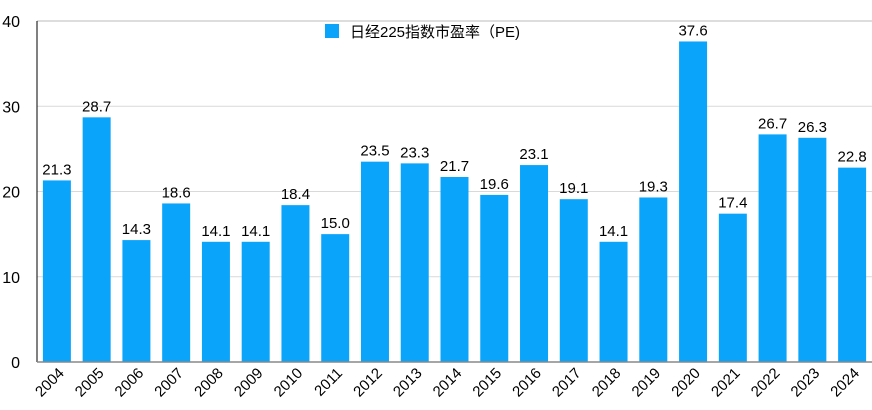  Describe the element at coordinates (845, 383) in the screenshot. I see `x-tick-label: 2024` at that location.